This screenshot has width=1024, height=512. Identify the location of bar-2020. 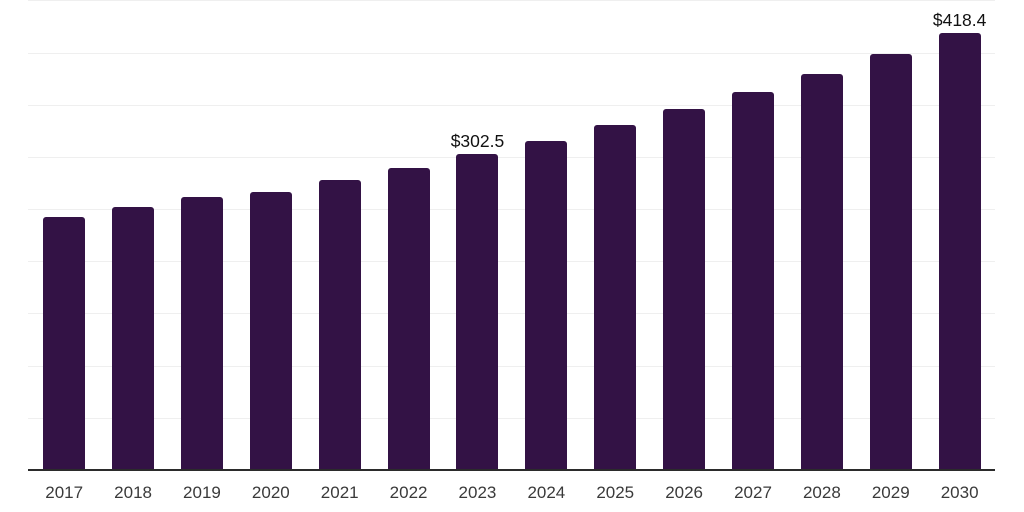
(270, 330).